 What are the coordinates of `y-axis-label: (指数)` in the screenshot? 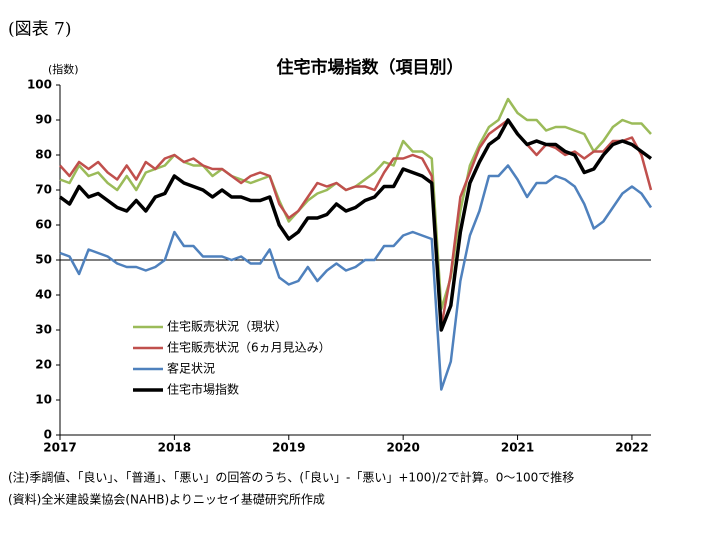 It's located at (63, 69).